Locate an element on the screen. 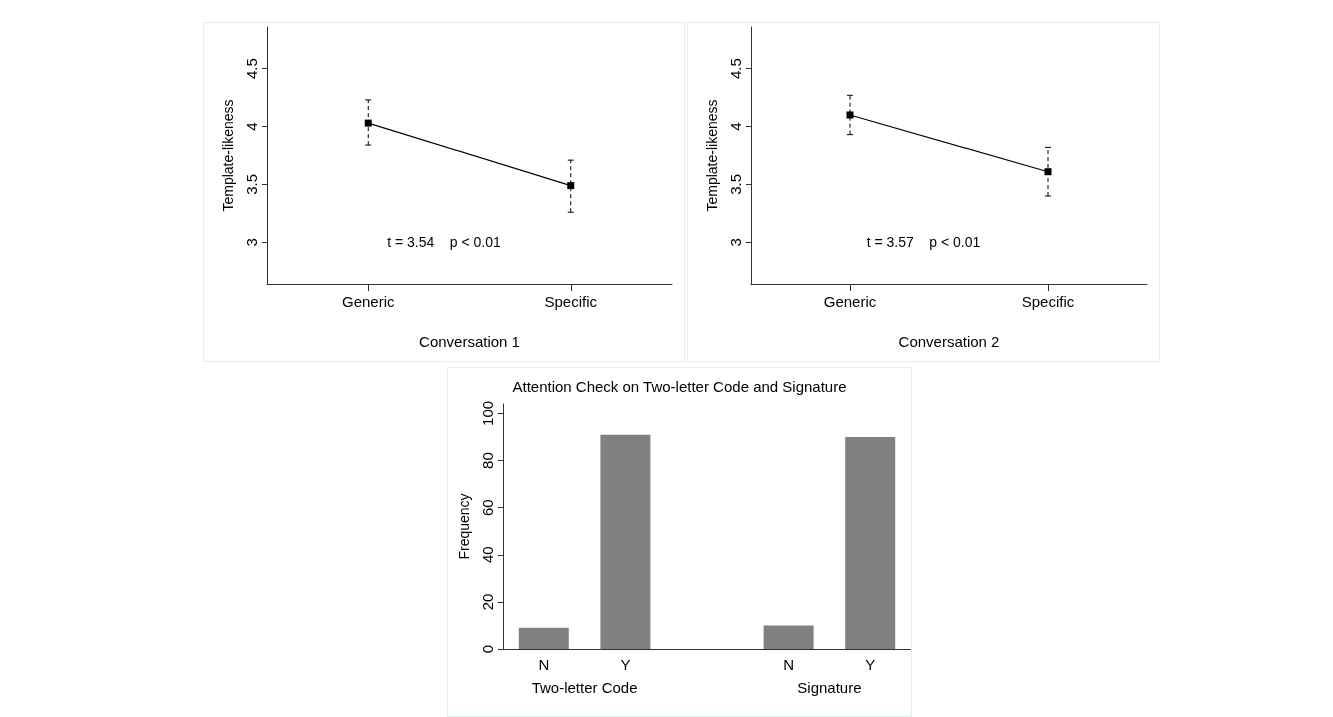 The height and width of the screenshot is (717, 1333). y-tick-label: 100 is located at coordinates (487, 413).